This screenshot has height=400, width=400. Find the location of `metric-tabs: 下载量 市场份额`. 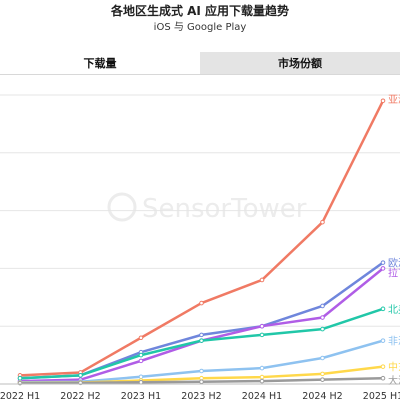

metric-tabs: 下载量 市场份额 is located at coordinates (200, 63).